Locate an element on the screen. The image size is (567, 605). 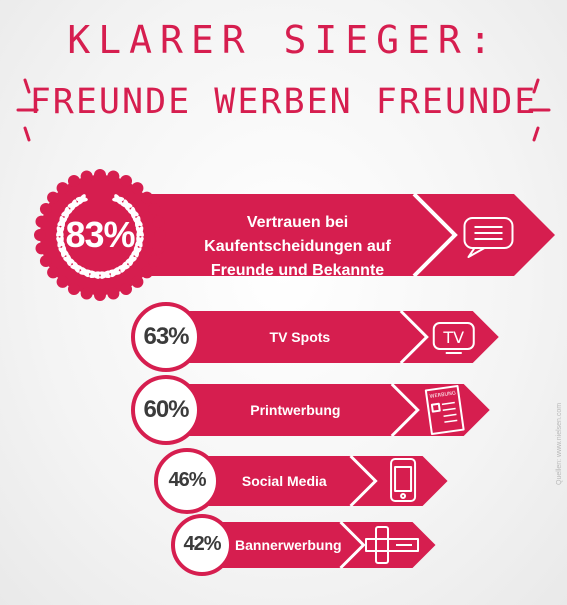
bar-group-2: WERBUNG is located at coordinates (310, 410).